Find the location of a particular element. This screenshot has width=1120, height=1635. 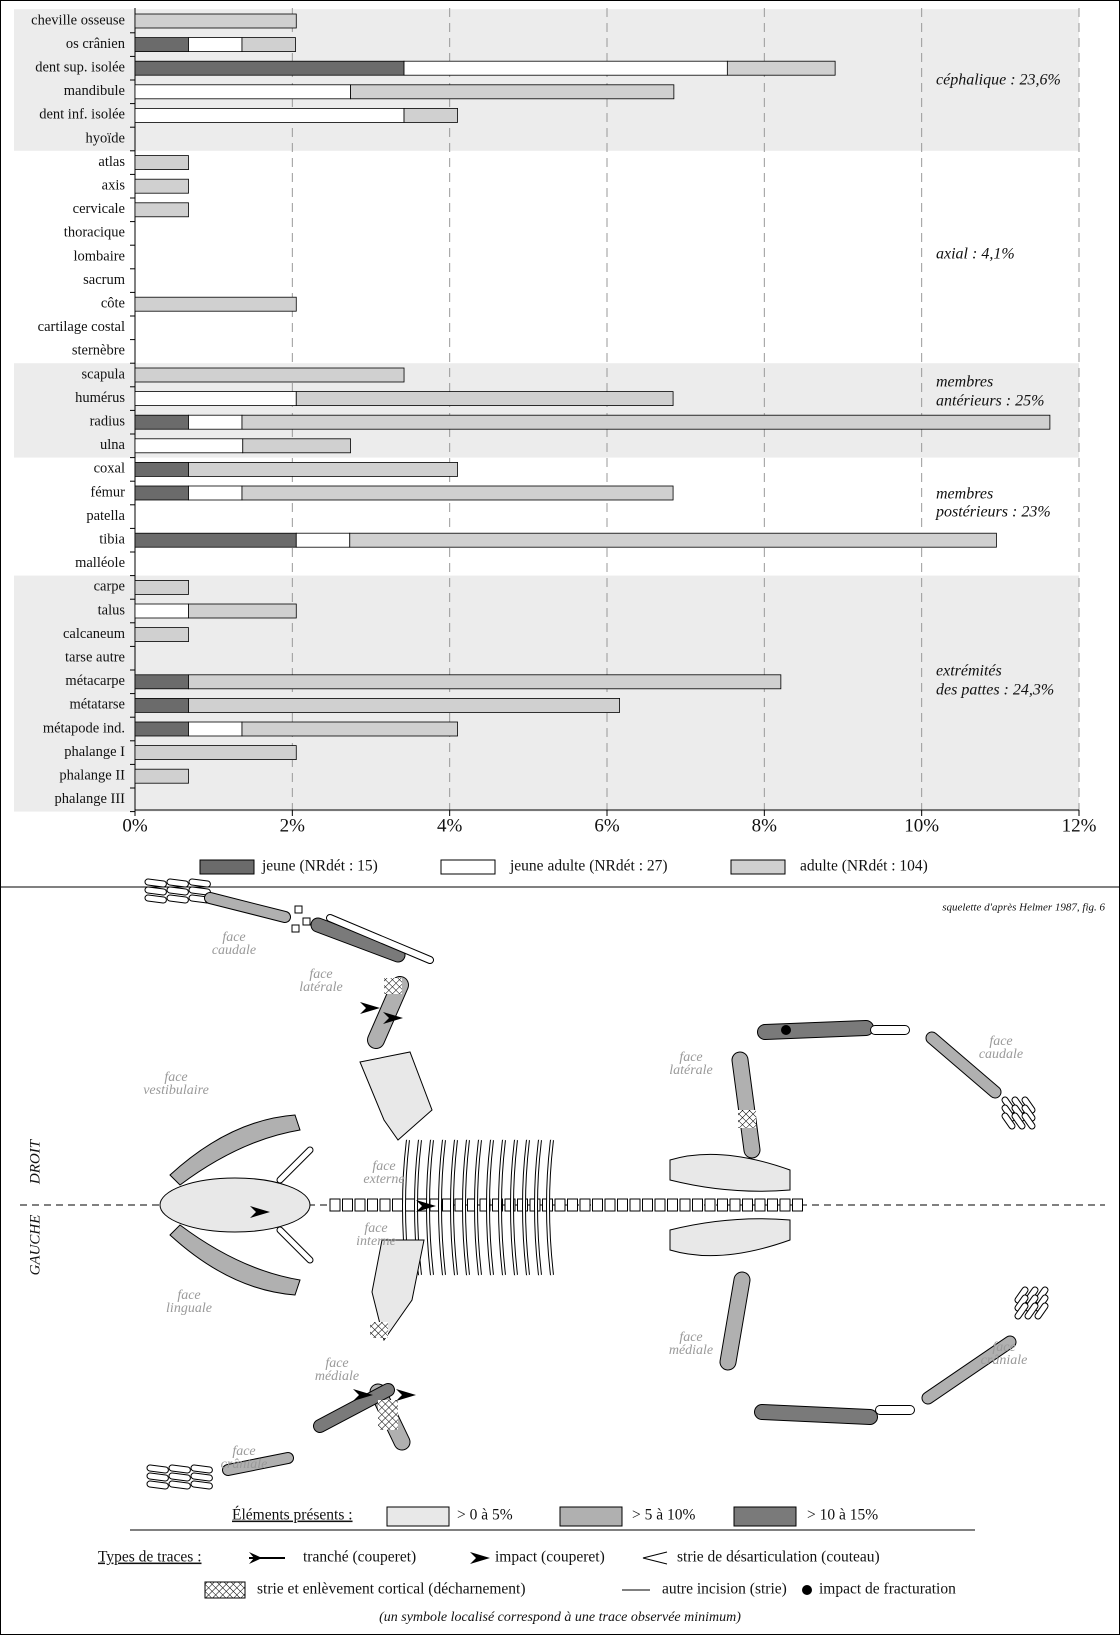

legend-label: jeune adulte (NRdét : 27) is located at coordinates (588, 866).